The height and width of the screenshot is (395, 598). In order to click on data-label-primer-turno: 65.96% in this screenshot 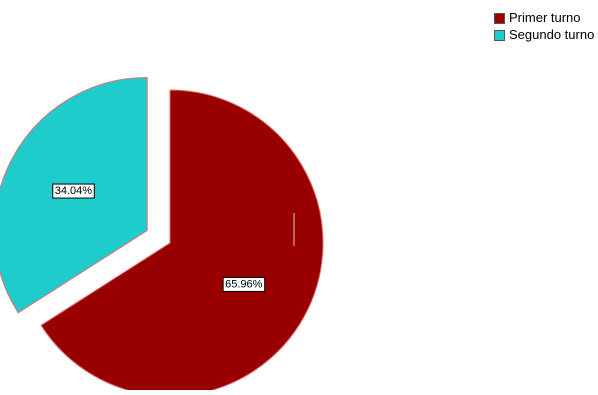, I will do `click(244, 284)`.